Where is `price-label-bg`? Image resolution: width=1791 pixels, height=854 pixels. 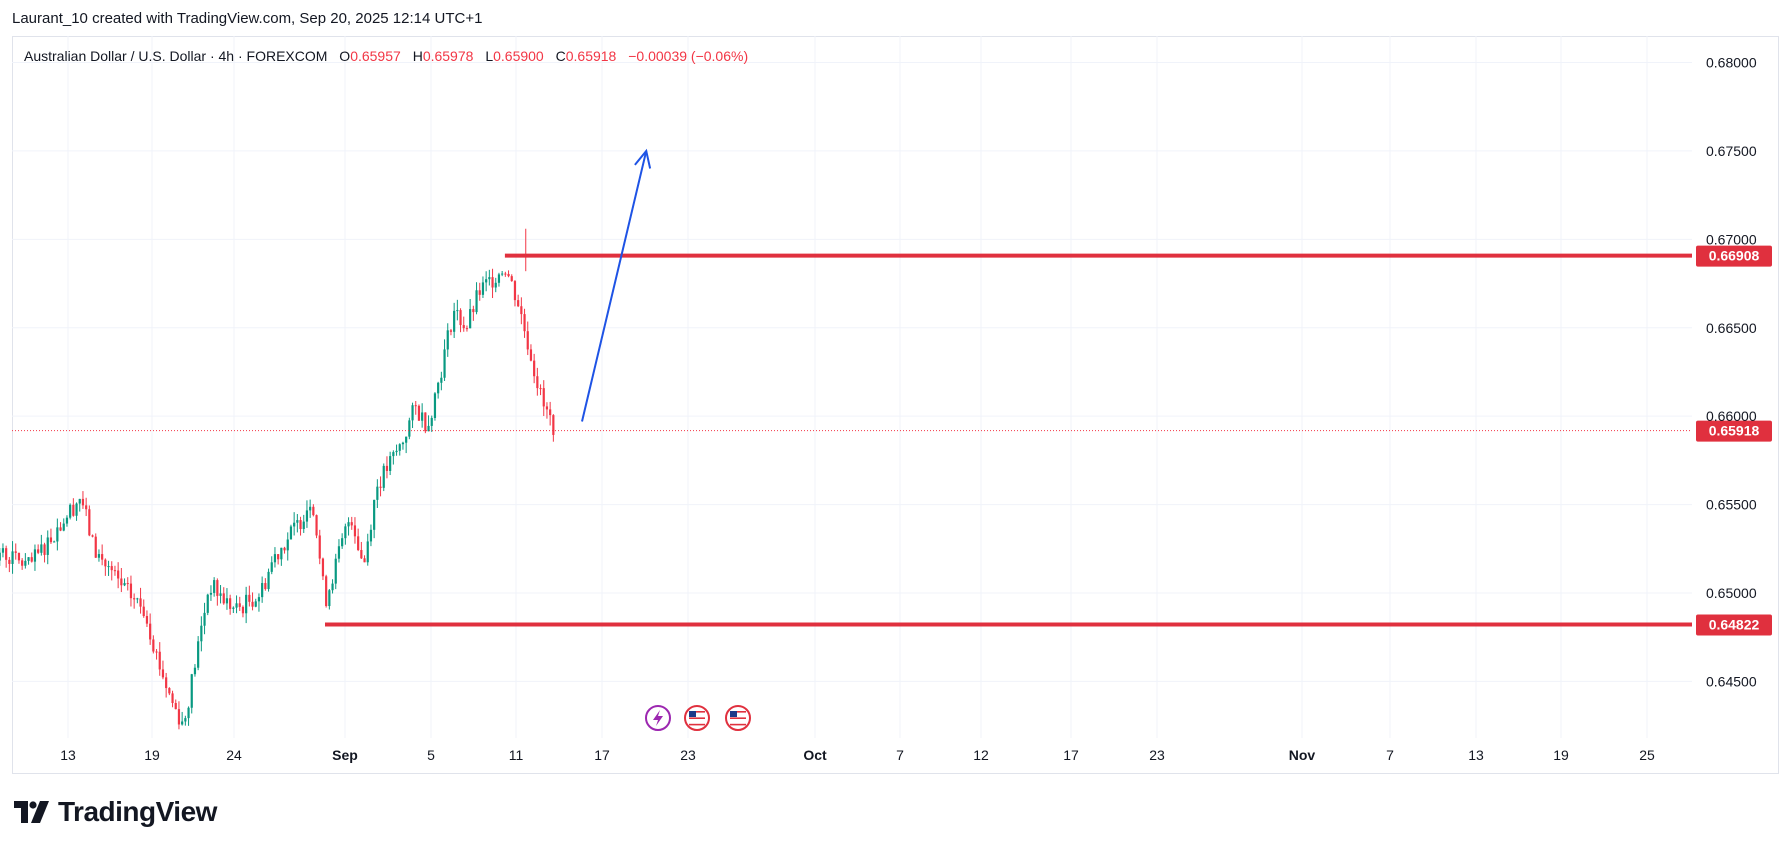 price-label-bg is located at coordinates (1734, 256).